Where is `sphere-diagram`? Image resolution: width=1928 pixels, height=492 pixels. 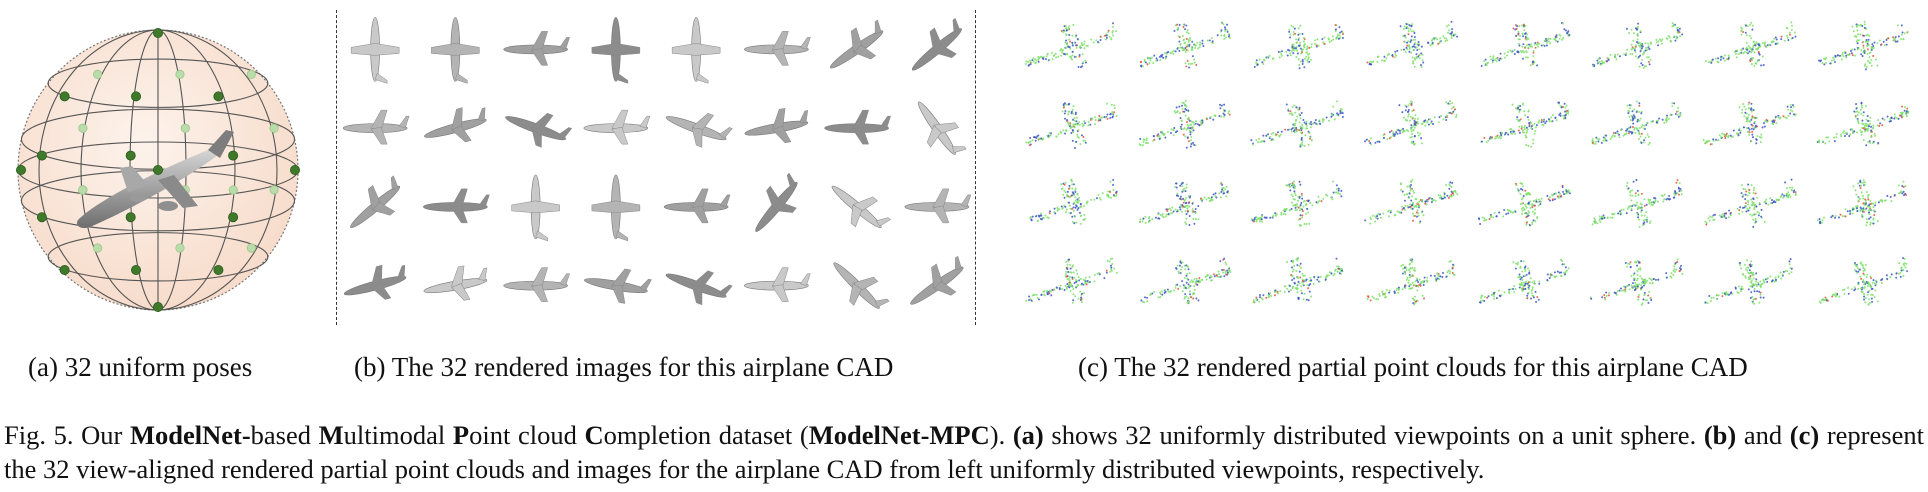 sphere-diagram is located at coordinates (157, 169).